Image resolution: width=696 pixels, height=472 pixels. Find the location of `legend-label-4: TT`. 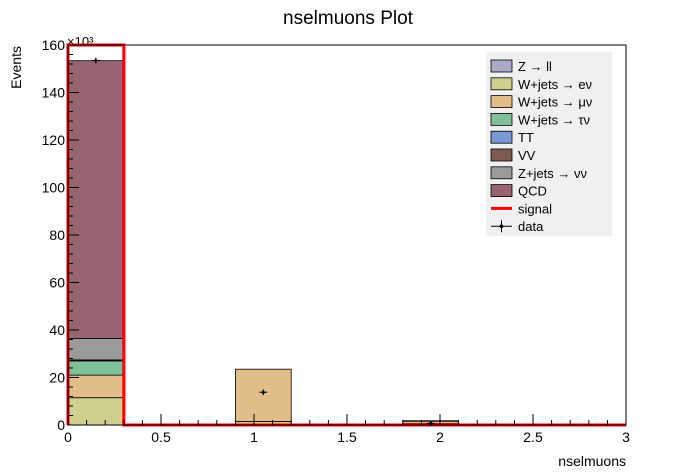

legend-label-4: TT is located at coordinates (526, 137).